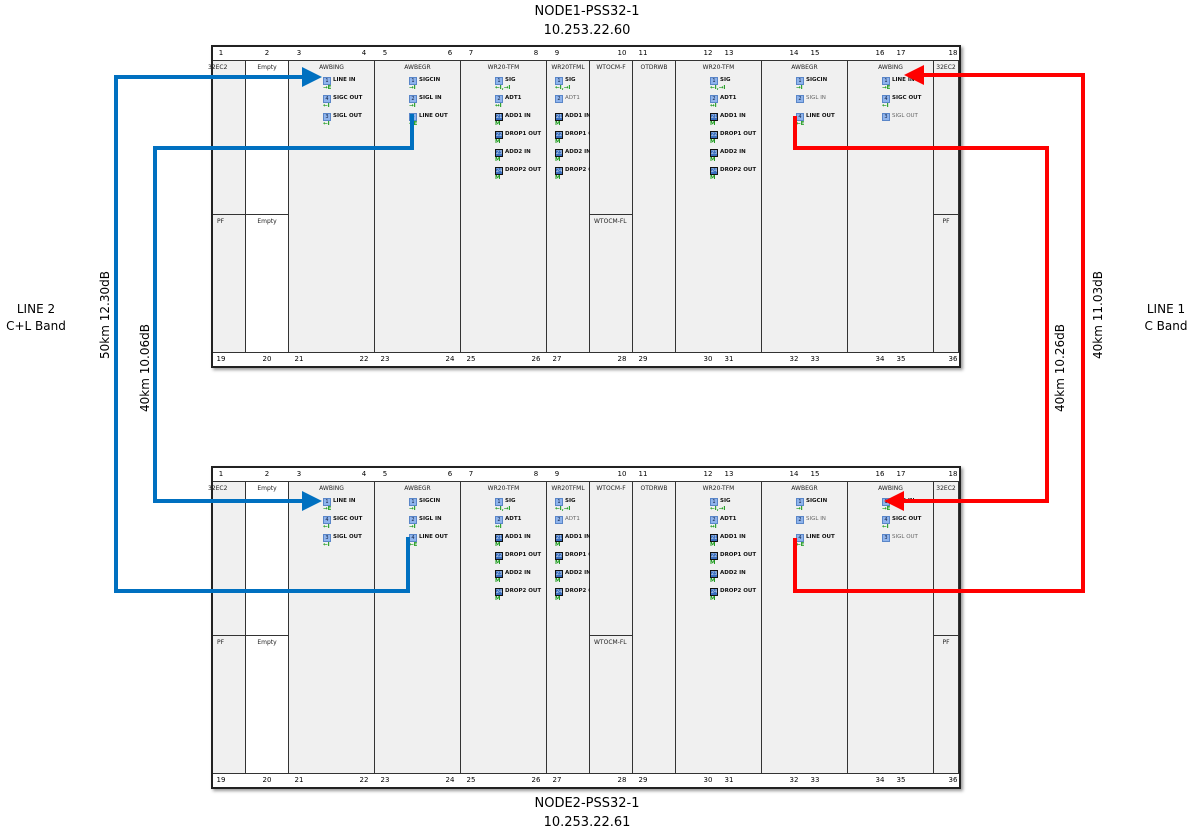  Describe the element at coordinates (433, 537) in the screenshot. I see `port-label: LINE OUT` at that location.